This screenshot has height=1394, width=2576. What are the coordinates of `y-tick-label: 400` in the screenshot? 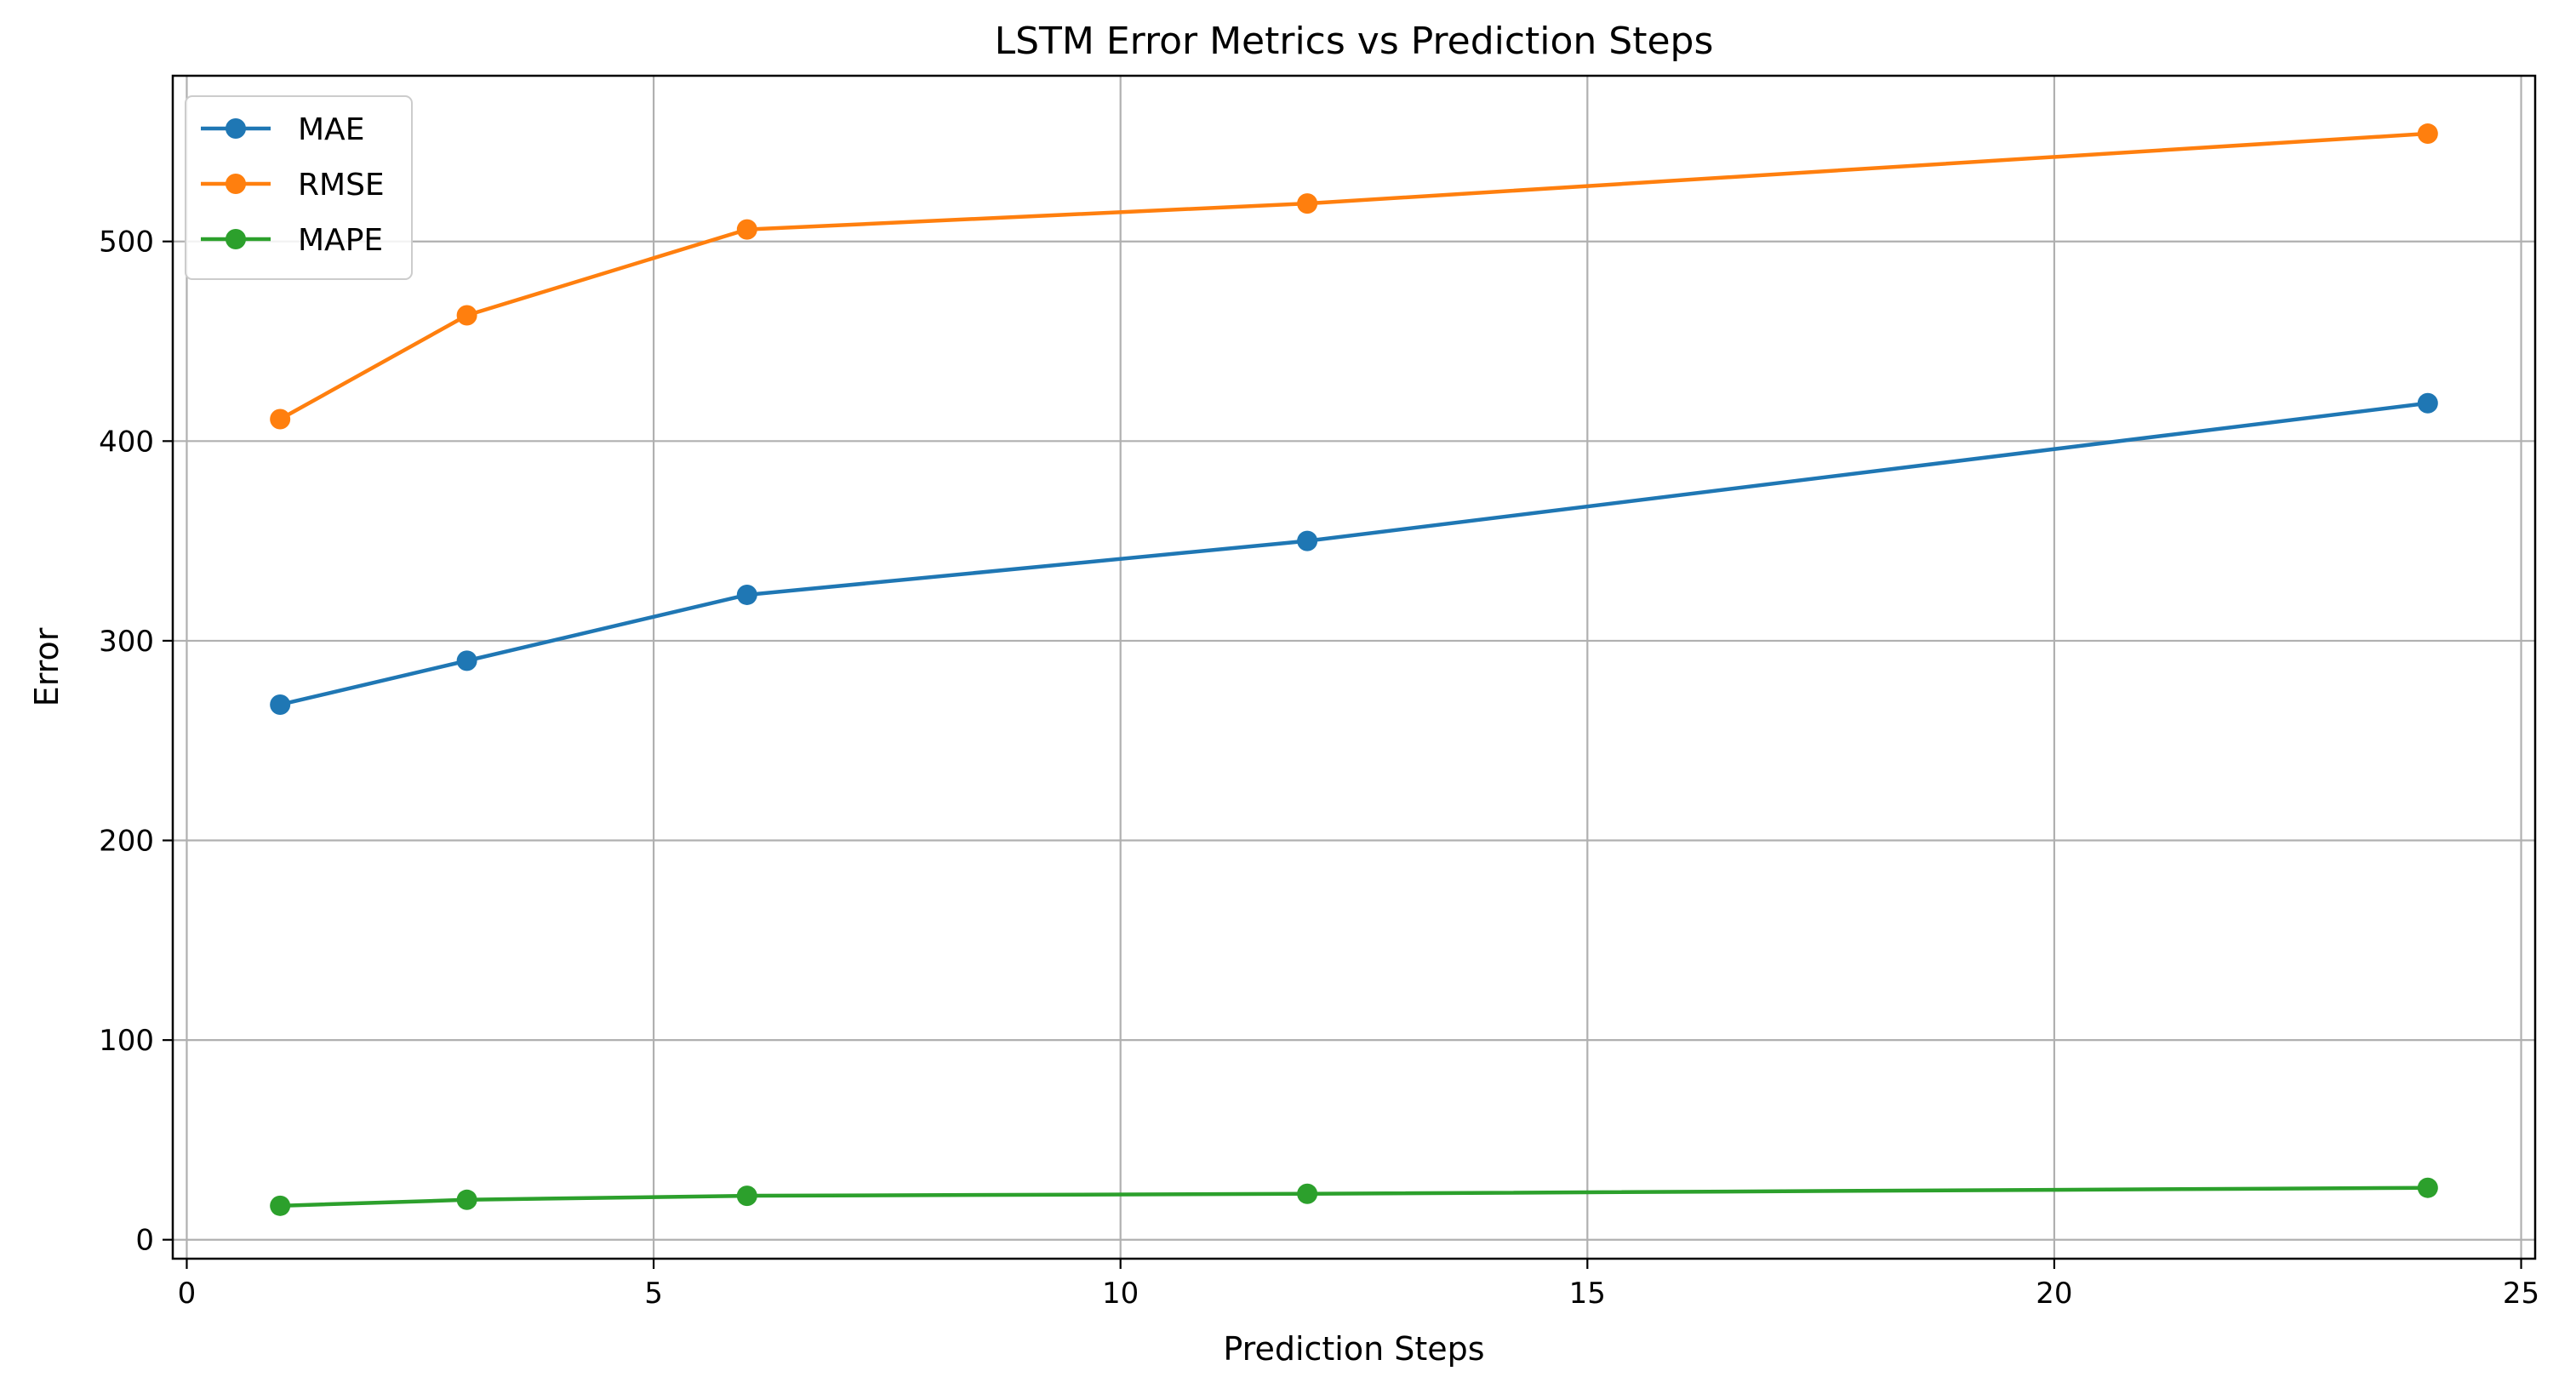 It's located at (126, 442).